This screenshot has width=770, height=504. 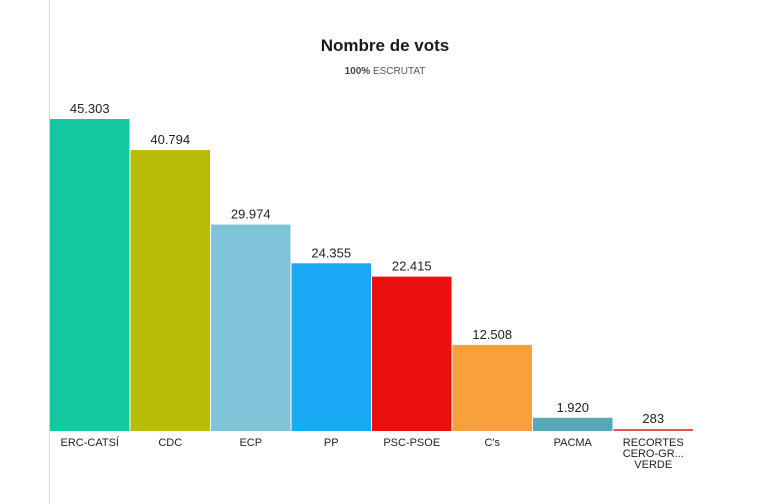 What do you see at coordinates (399, 71) in the screenshot?
I see `subtitle-text: ESCRUTAT` at bounding box center [399, 71].